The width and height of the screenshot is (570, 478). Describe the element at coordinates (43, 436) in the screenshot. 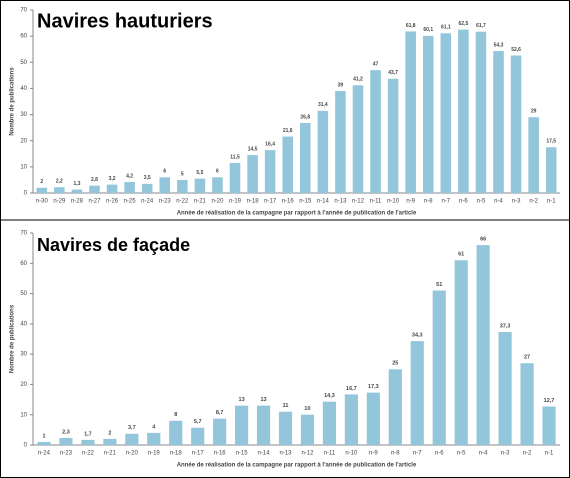

I see `value-label: 1` at that location.